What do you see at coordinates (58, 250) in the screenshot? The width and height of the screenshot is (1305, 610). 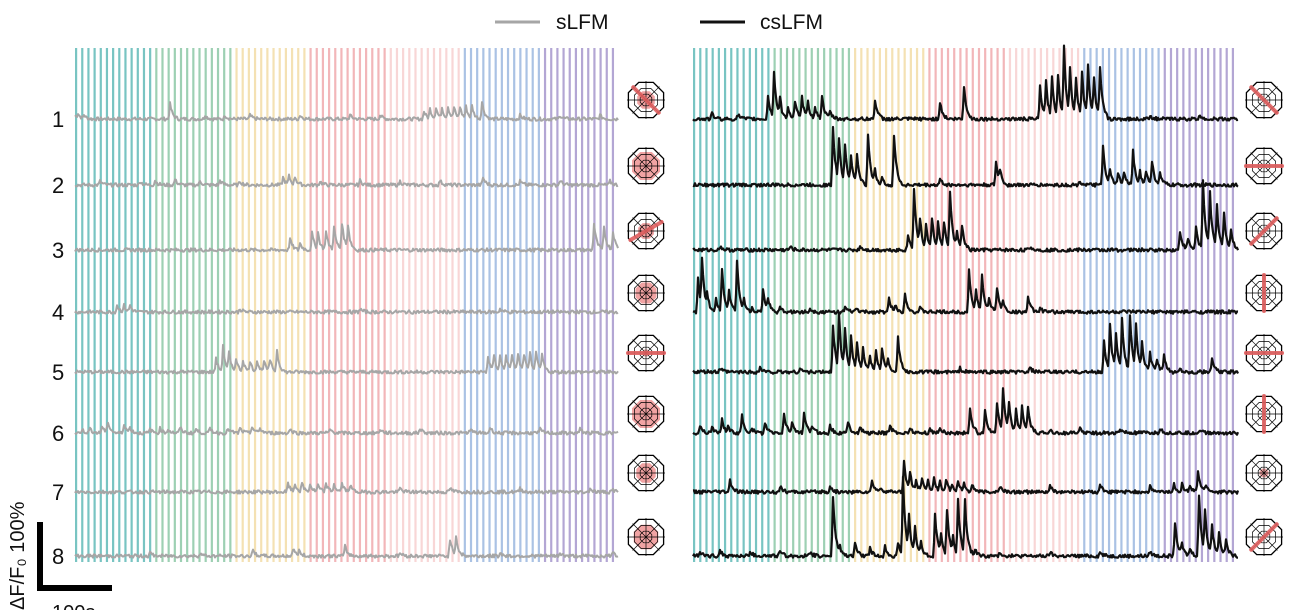 I see `row-label-3: 3` at bounding box center [58, 250].